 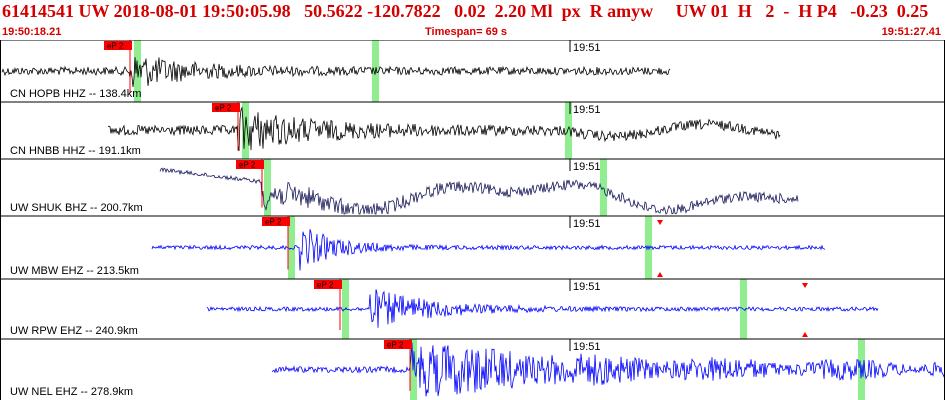 I want to click on trace-panel: eP 2 19:51 UW SHUK BHZ -- 200.7km, so click(x=472, y=187).